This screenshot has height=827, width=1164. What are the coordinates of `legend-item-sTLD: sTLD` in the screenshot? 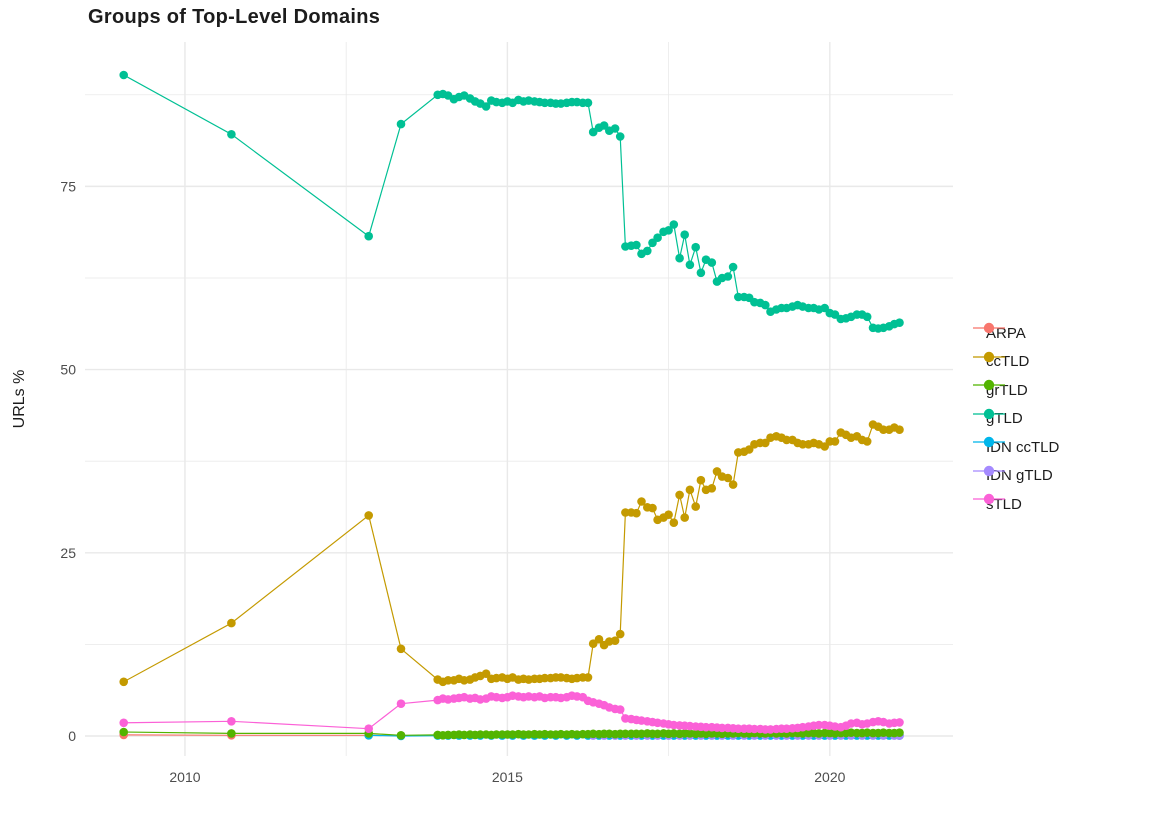 It's located at (997, 504).